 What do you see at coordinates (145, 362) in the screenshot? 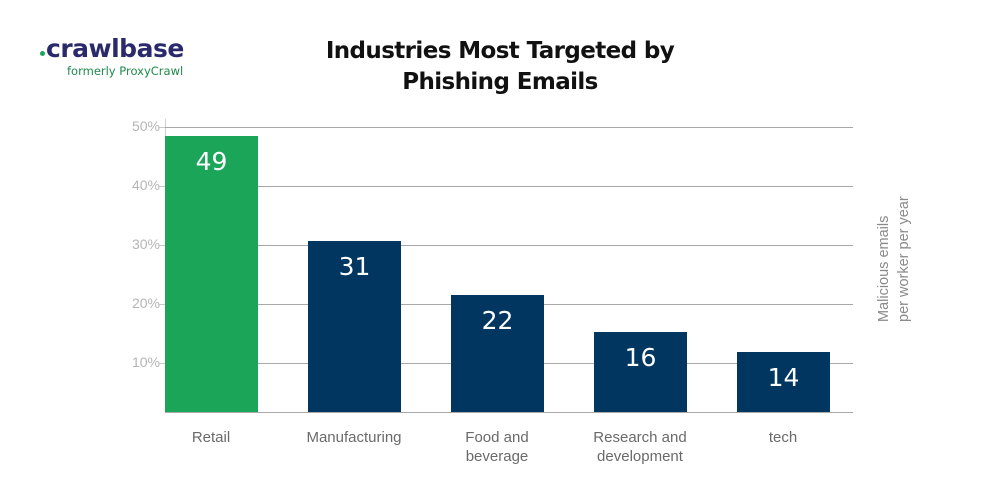
I see `y-tick-label-10: 10%` at bounding box center [145, 362].